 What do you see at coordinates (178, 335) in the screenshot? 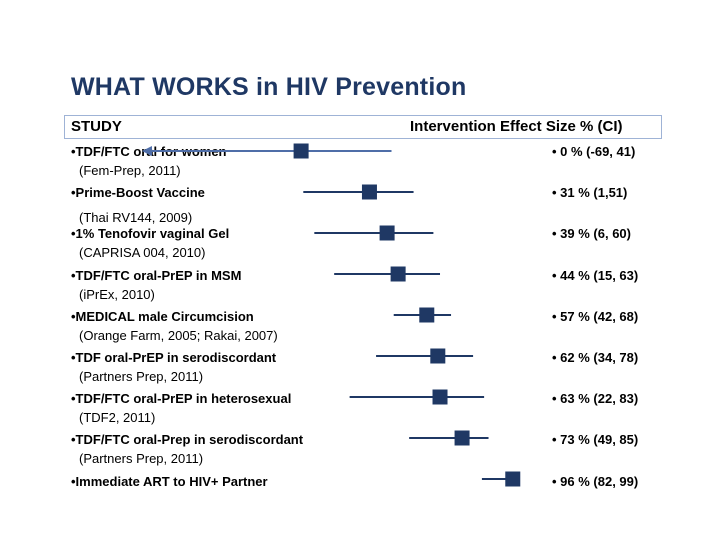
I see `study-reference: (Orange Farm, 2005; Rakai, 2007)` at bounding box center [178, 335].